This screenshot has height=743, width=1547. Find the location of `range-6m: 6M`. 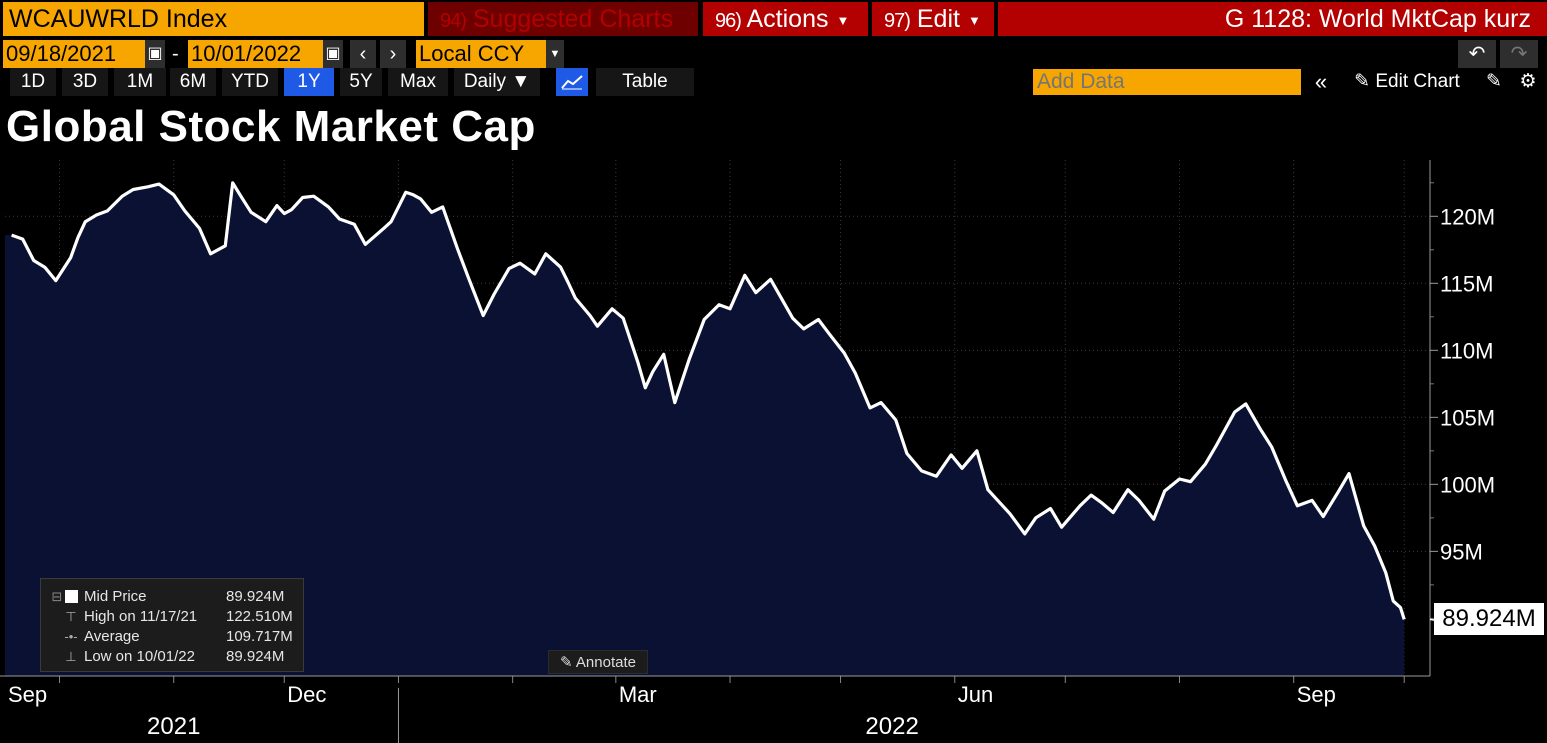

range-6m: 6M is located at coordinates (193, 82).